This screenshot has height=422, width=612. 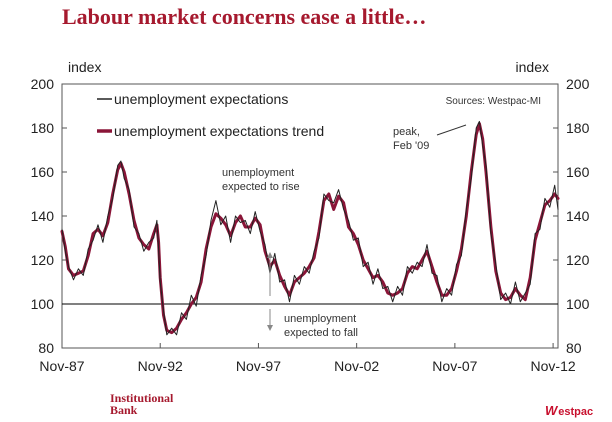 What do you see at coordinates (43, 304) in the screenshot?
I see `y-tick-label-left: 100` at bounding box center [43, 304].